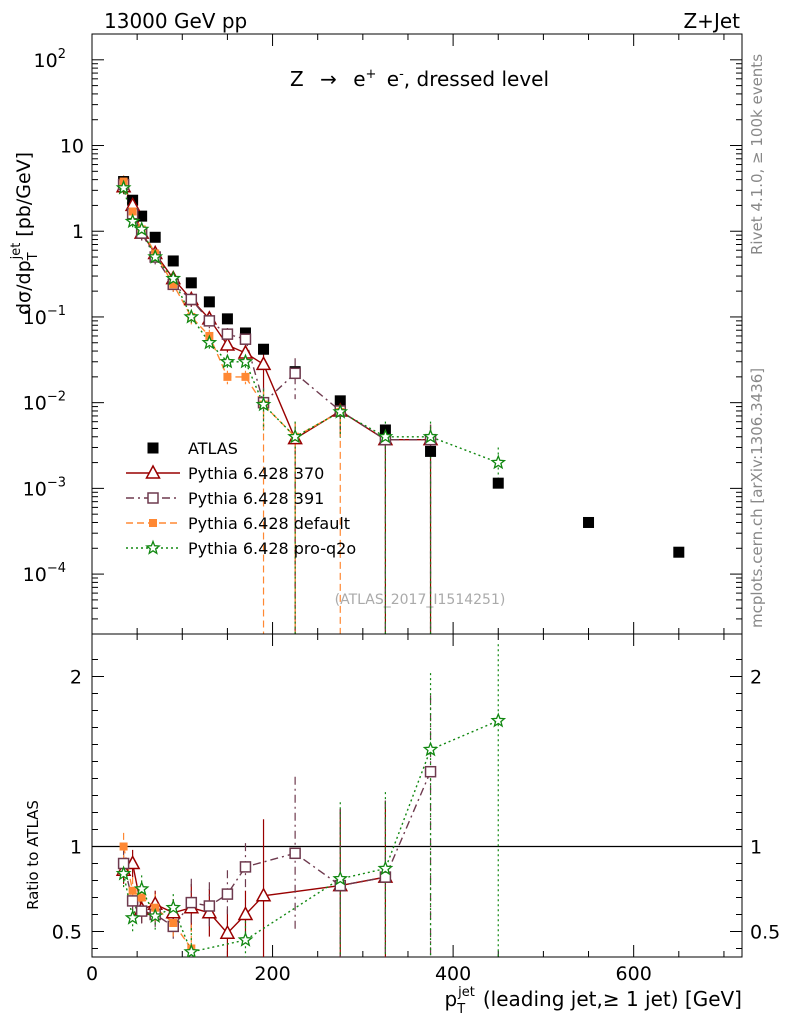  I want to click on rivet-label: Rivet 4.1.0, ≥ 100k events, so click(757, 154).